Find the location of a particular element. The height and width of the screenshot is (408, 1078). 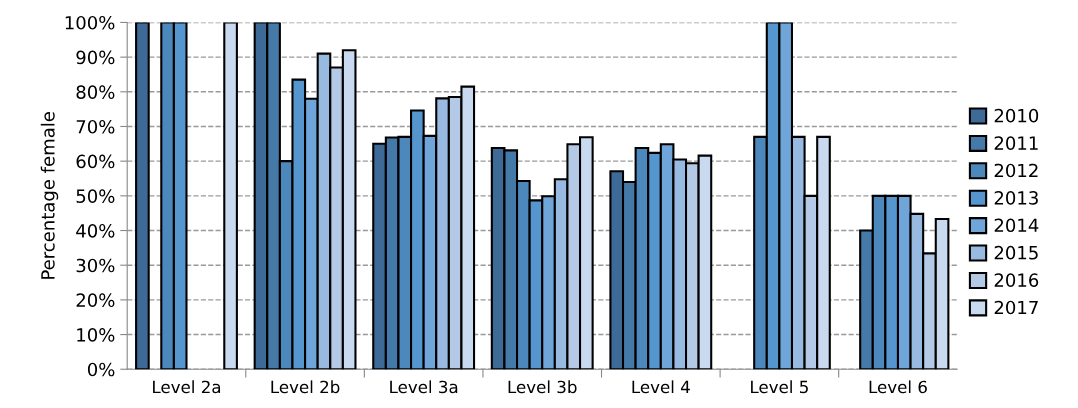

legend-label: 2011 is located at coordinates (1016, 143).